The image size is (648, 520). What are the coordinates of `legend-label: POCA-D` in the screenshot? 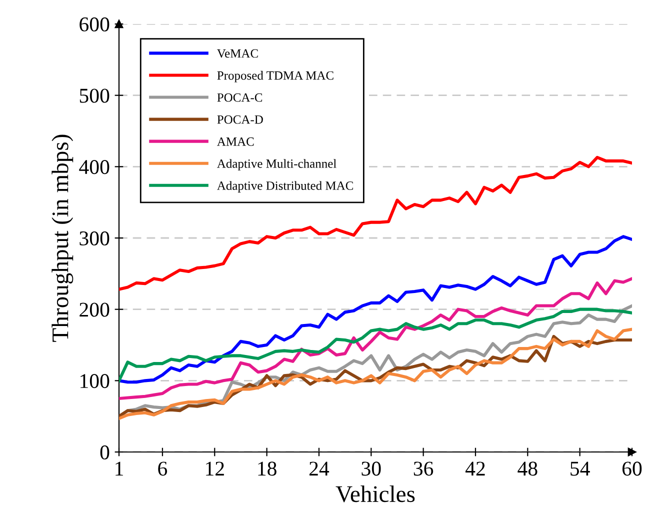 It's located at (240, 119).